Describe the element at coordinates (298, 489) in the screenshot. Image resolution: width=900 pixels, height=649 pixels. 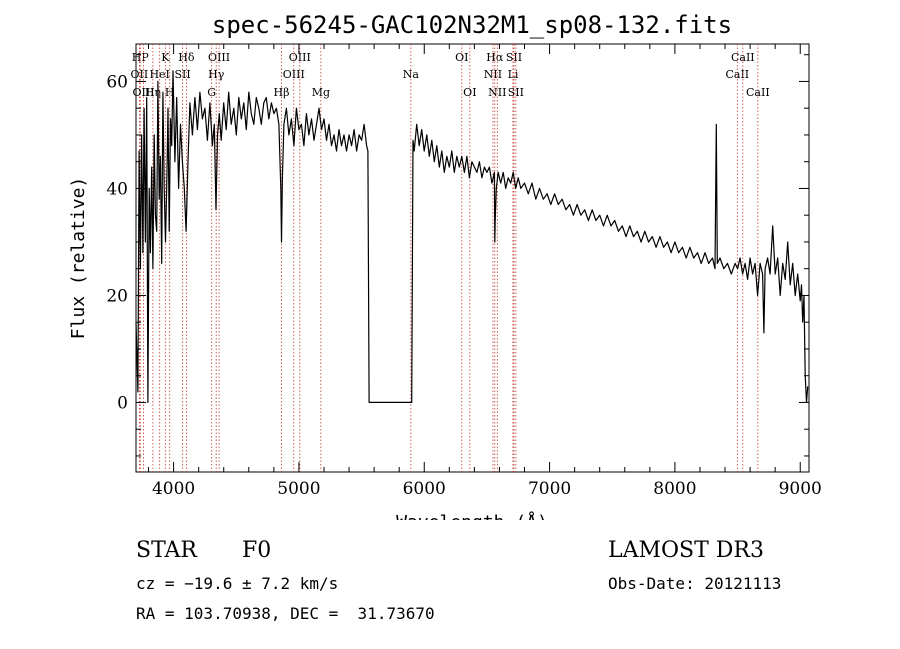
I see `x-tick-label: 5000` at that location.